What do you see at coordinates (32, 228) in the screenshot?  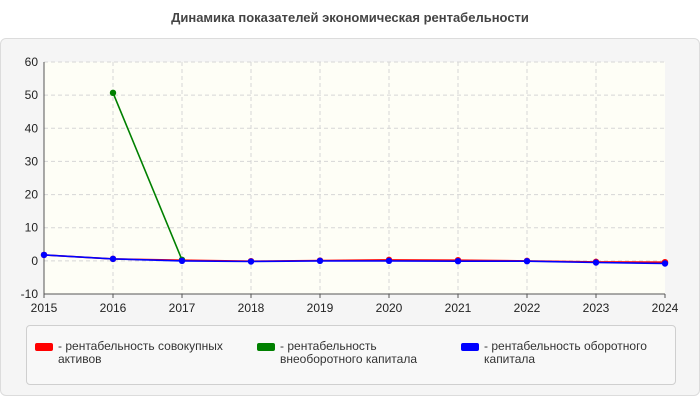 I see `y-tick-label: 10` at bounding box center [32, 228].